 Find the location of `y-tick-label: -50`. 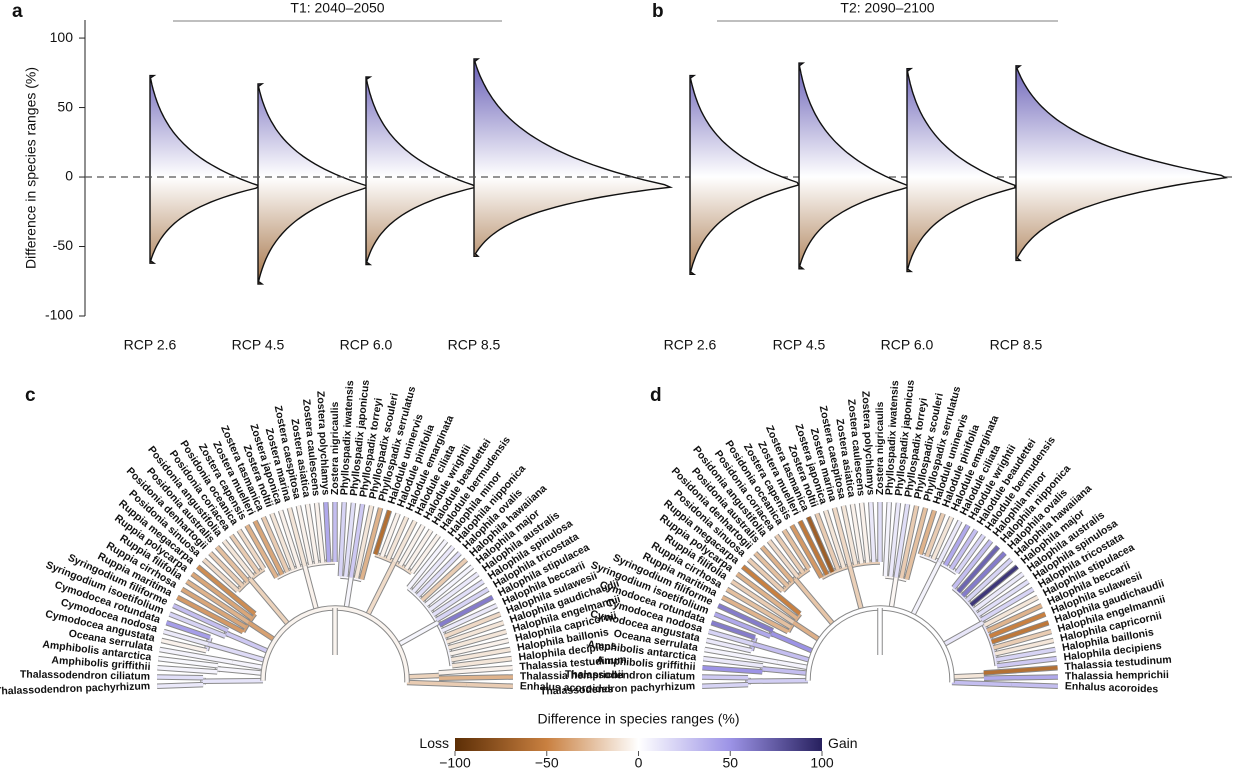

y-tick-label: -50 is located at coordinates (63, 245).